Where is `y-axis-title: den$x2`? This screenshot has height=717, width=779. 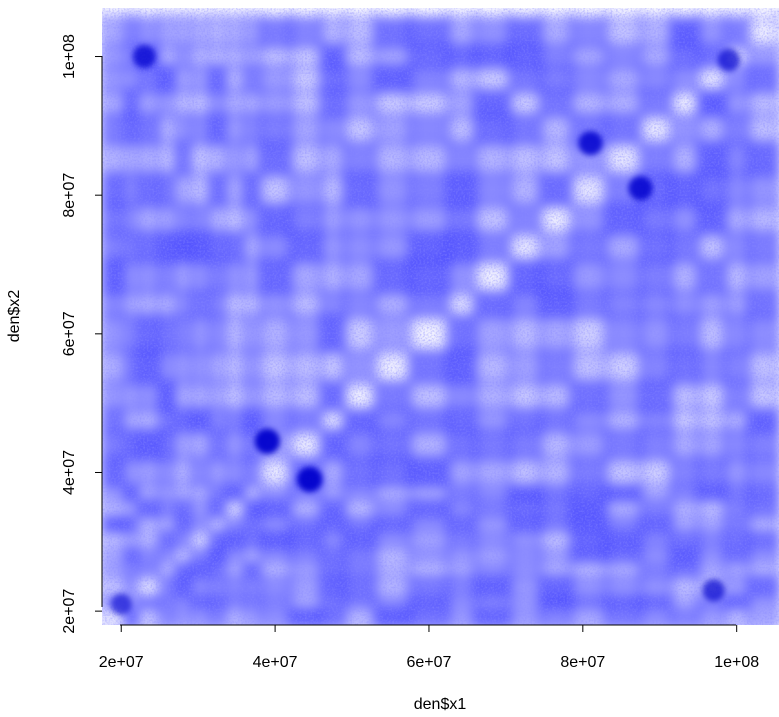 y-axis-title: den$x2 is located at coordinates (14, 316).